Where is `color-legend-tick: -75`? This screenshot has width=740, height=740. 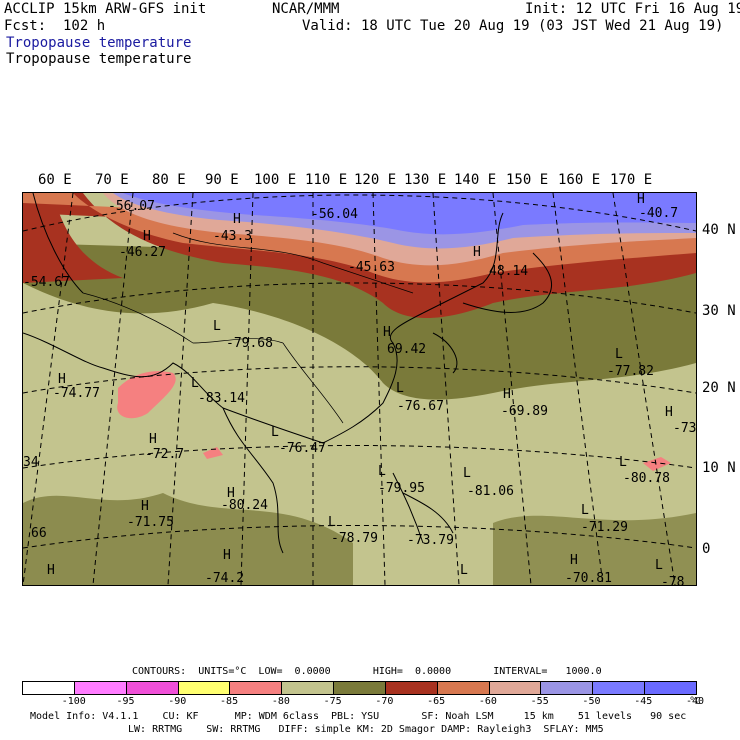 color-legend-tick: -75 is located at coordinates (332, 701).